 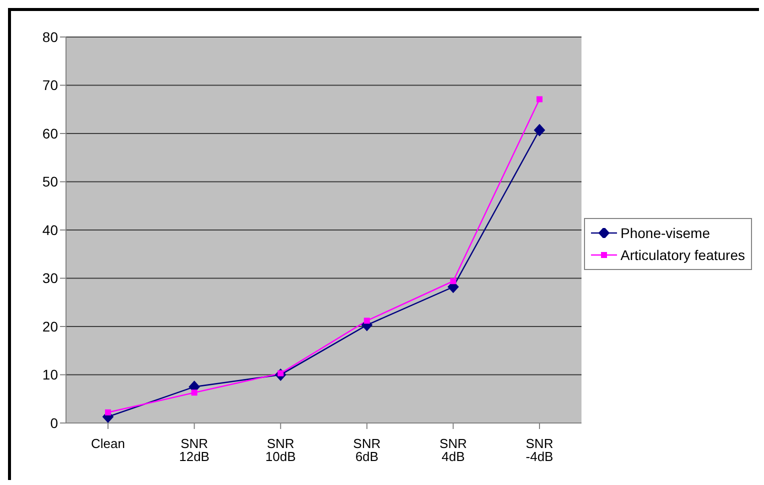 I want to click on y-tick-label: 70, so click(x=50, y=85).